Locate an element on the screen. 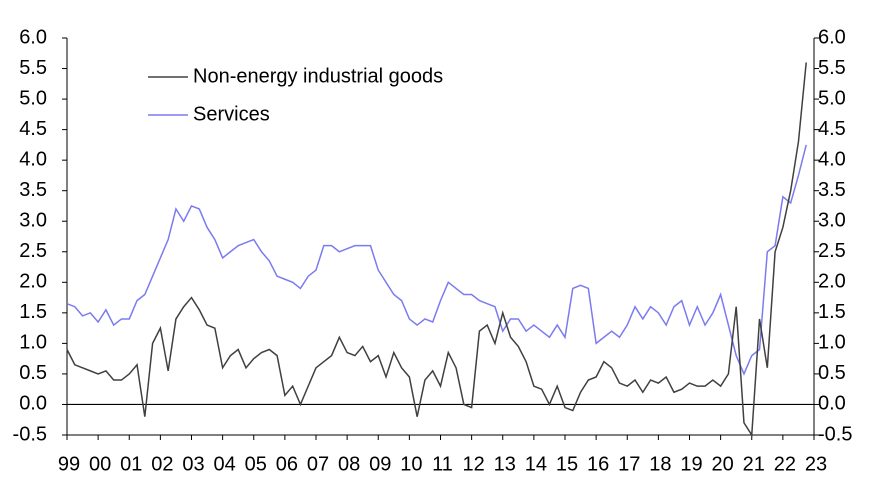  y-tick-label: 5.5 is located at coordinates (33, 68).